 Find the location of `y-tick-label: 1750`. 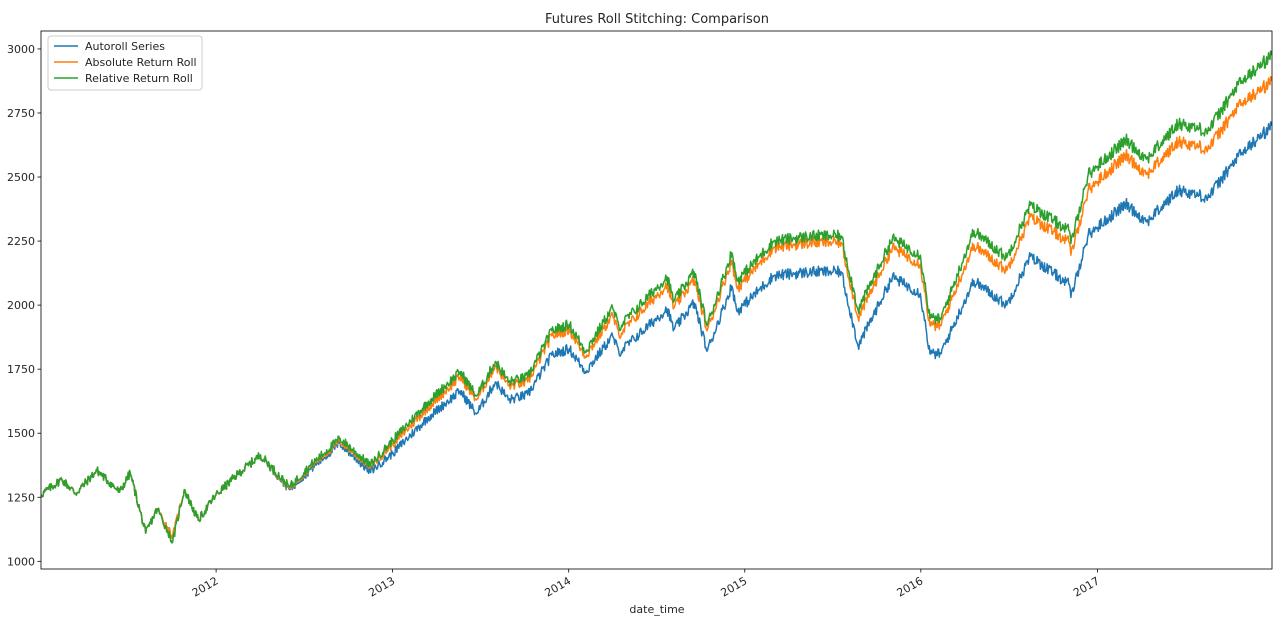

y-tick-label: 1750 is located at coordinates (21, 369).